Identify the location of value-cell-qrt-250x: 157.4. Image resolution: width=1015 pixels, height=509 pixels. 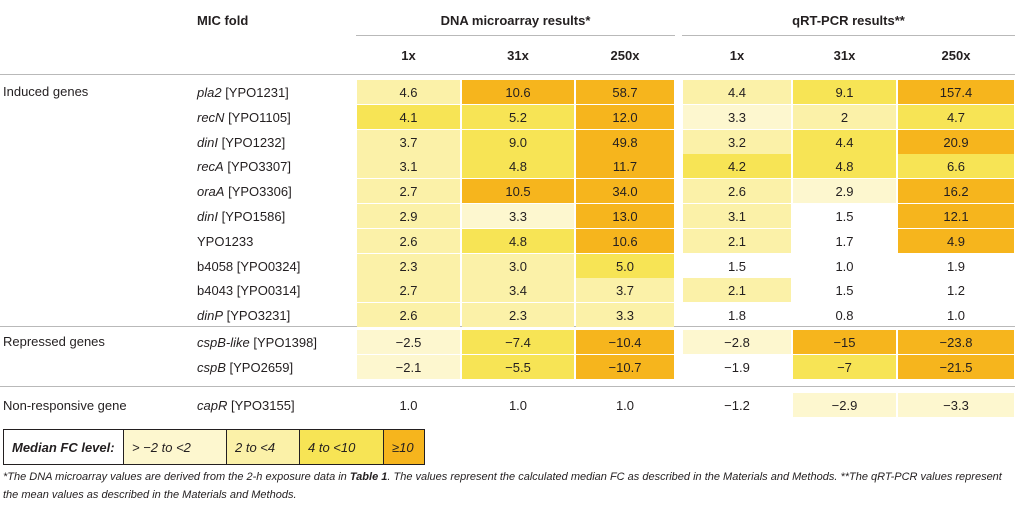
(956, 92).